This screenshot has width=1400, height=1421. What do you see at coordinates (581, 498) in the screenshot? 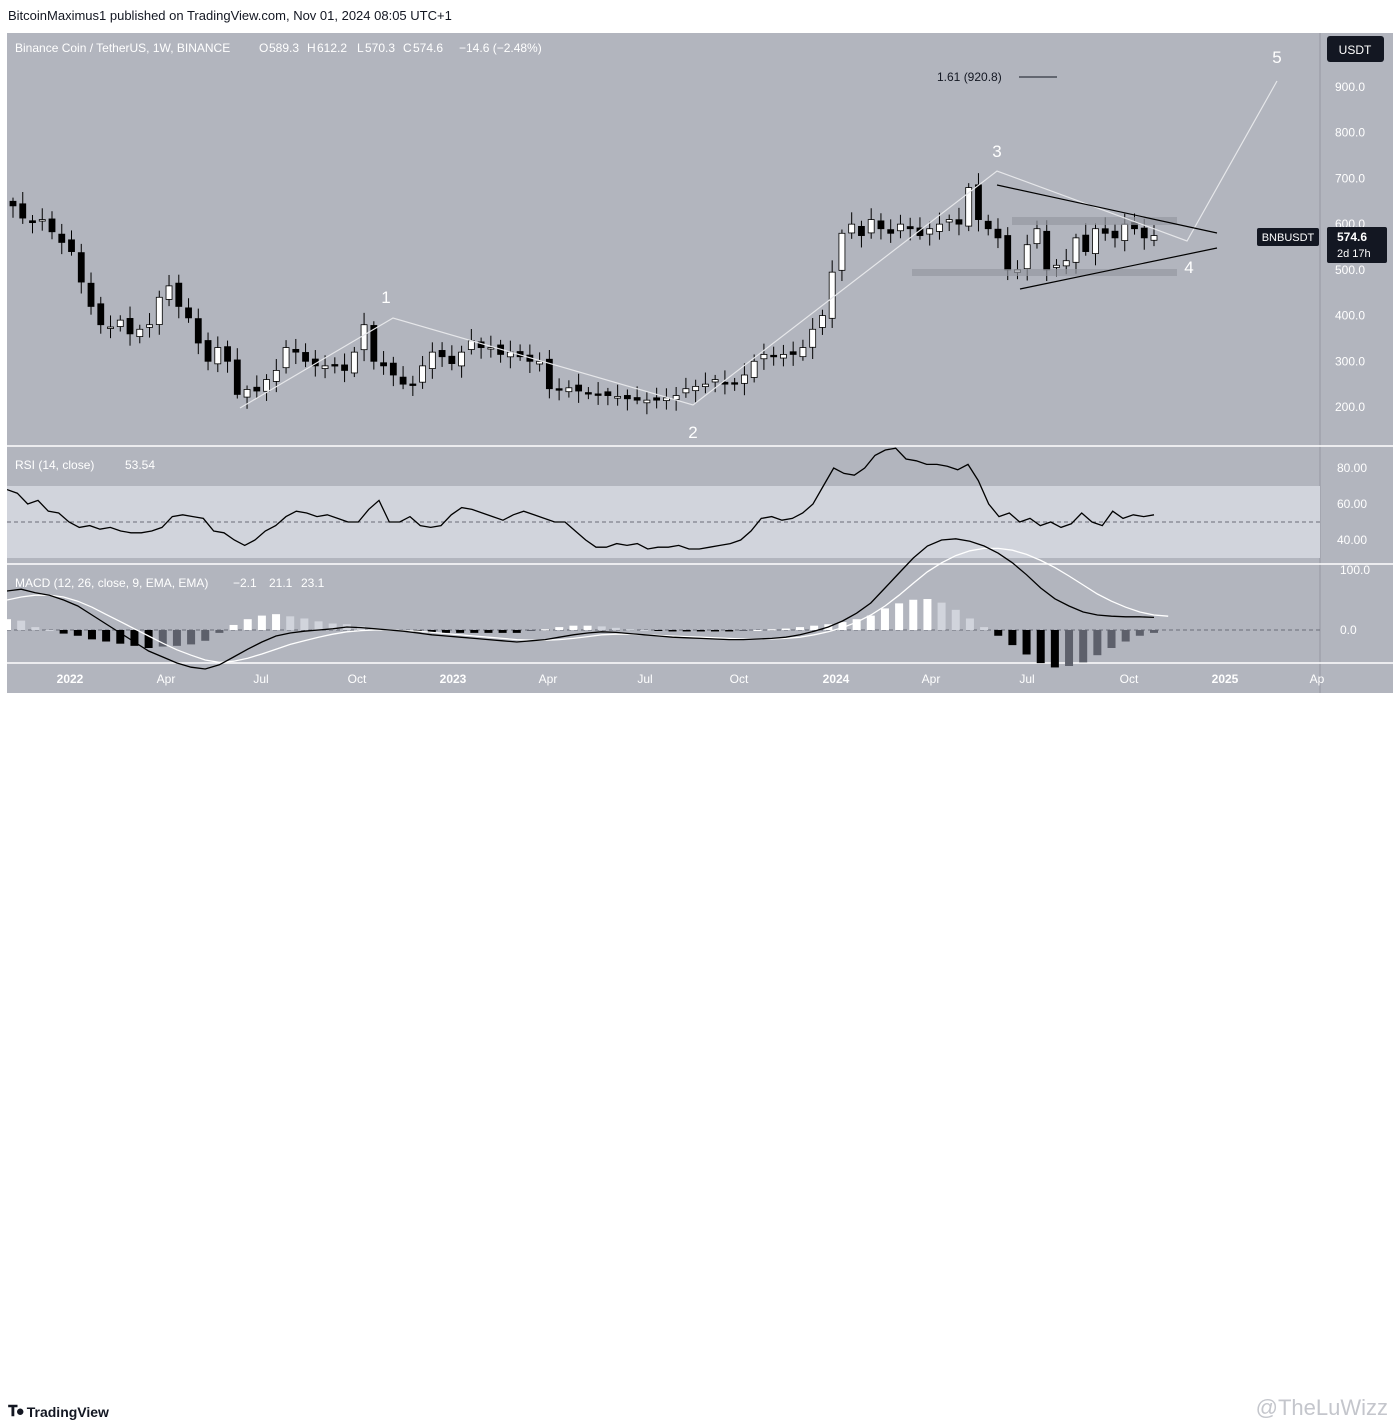
I see `rsi-line` at bounding box center [581, 498].